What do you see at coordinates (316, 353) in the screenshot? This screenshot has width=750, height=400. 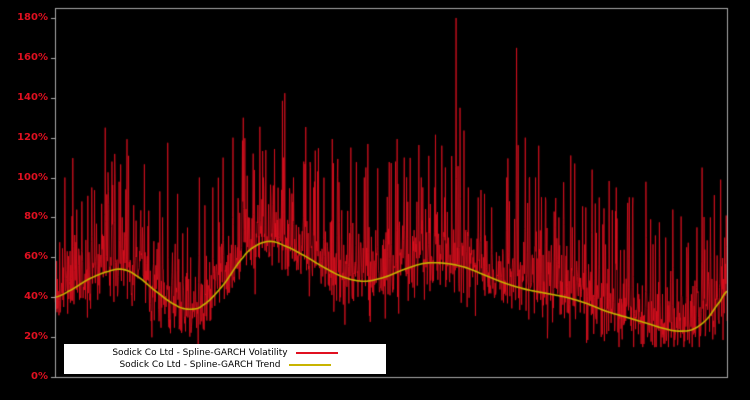 I see `legend-line-sample-volatility` at bounding box center [316, 353].